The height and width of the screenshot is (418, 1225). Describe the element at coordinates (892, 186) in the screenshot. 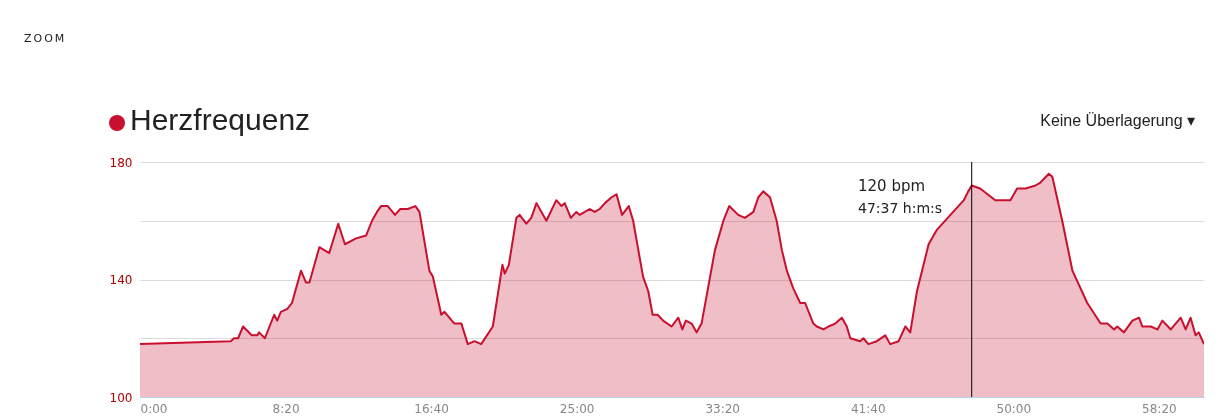

I see `annotation: 120 bpm` at that location.